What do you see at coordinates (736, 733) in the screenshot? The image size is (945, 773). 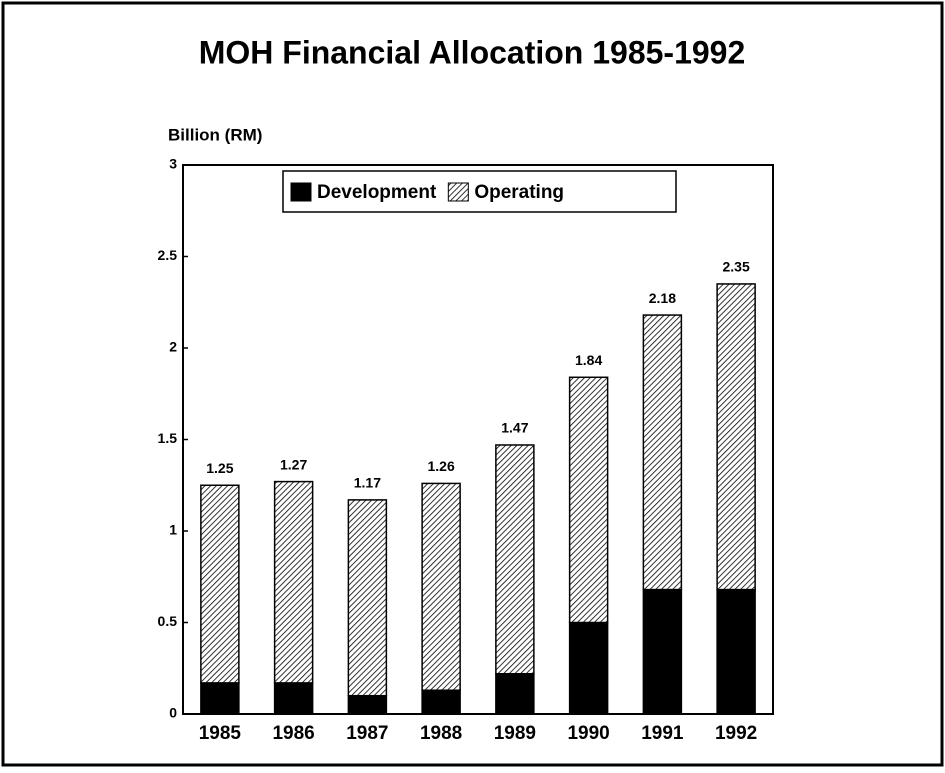 I see `x-tick-label: 1992` at bounding box center [736, 733].